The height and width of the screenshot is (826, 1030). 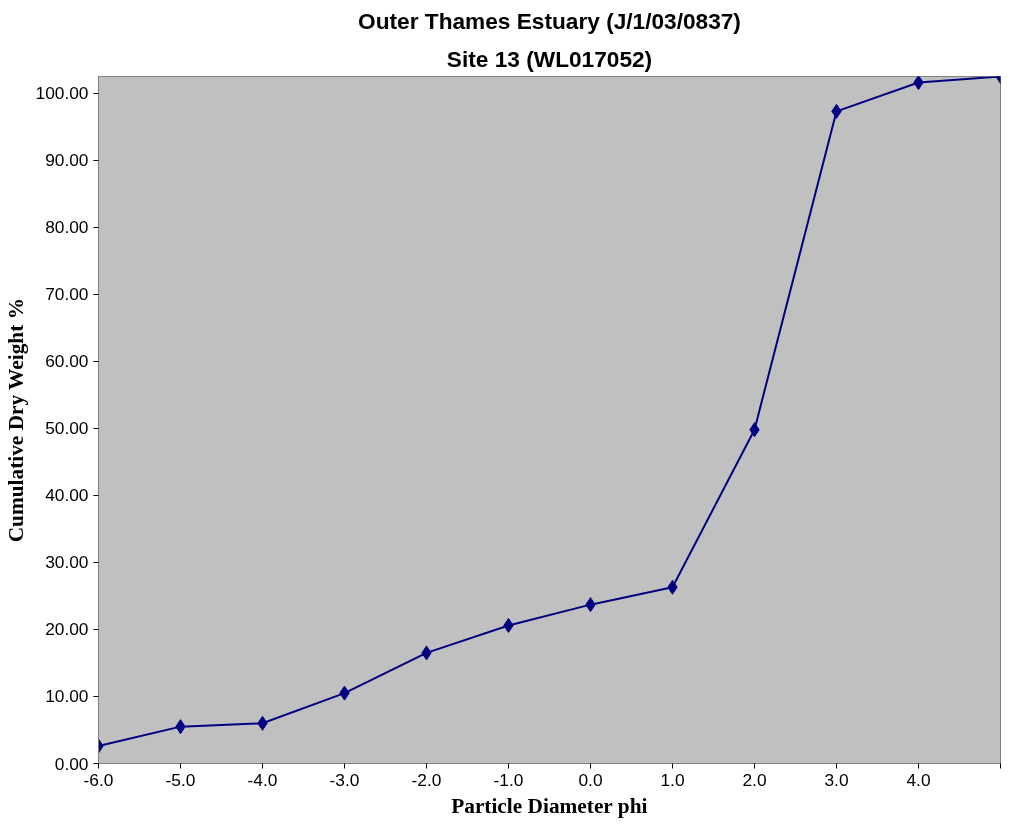 I want to click on y-tick-label: 60.00, so click(x=67, y=361).